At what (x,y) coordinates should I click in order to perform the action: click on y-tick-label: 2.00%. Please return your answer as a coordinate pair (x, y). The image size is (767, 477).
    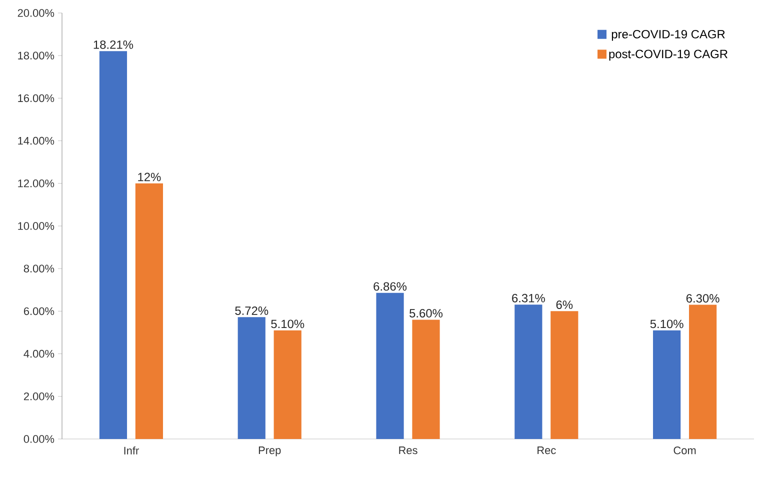
    Looking at the image, I should click on (39, 396).